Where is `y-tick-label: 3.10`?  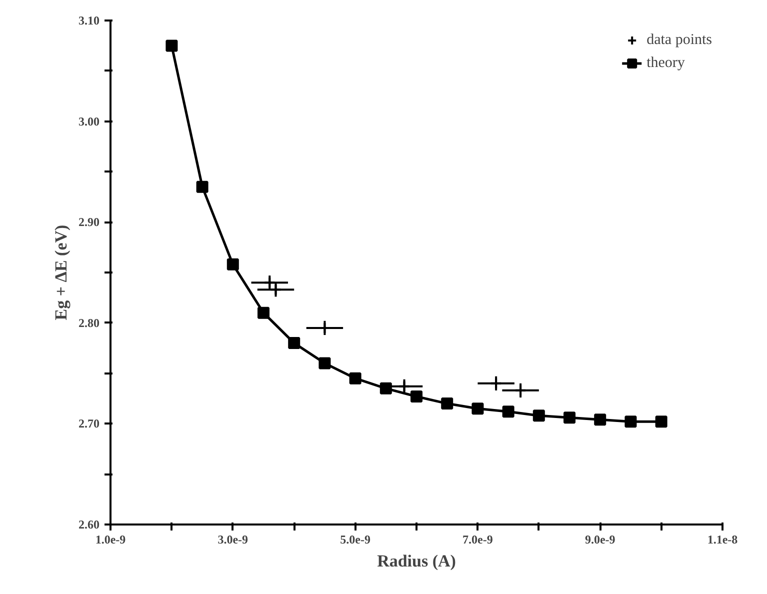
y-tick-label: 3.10 is located at coordinates (89, 21).